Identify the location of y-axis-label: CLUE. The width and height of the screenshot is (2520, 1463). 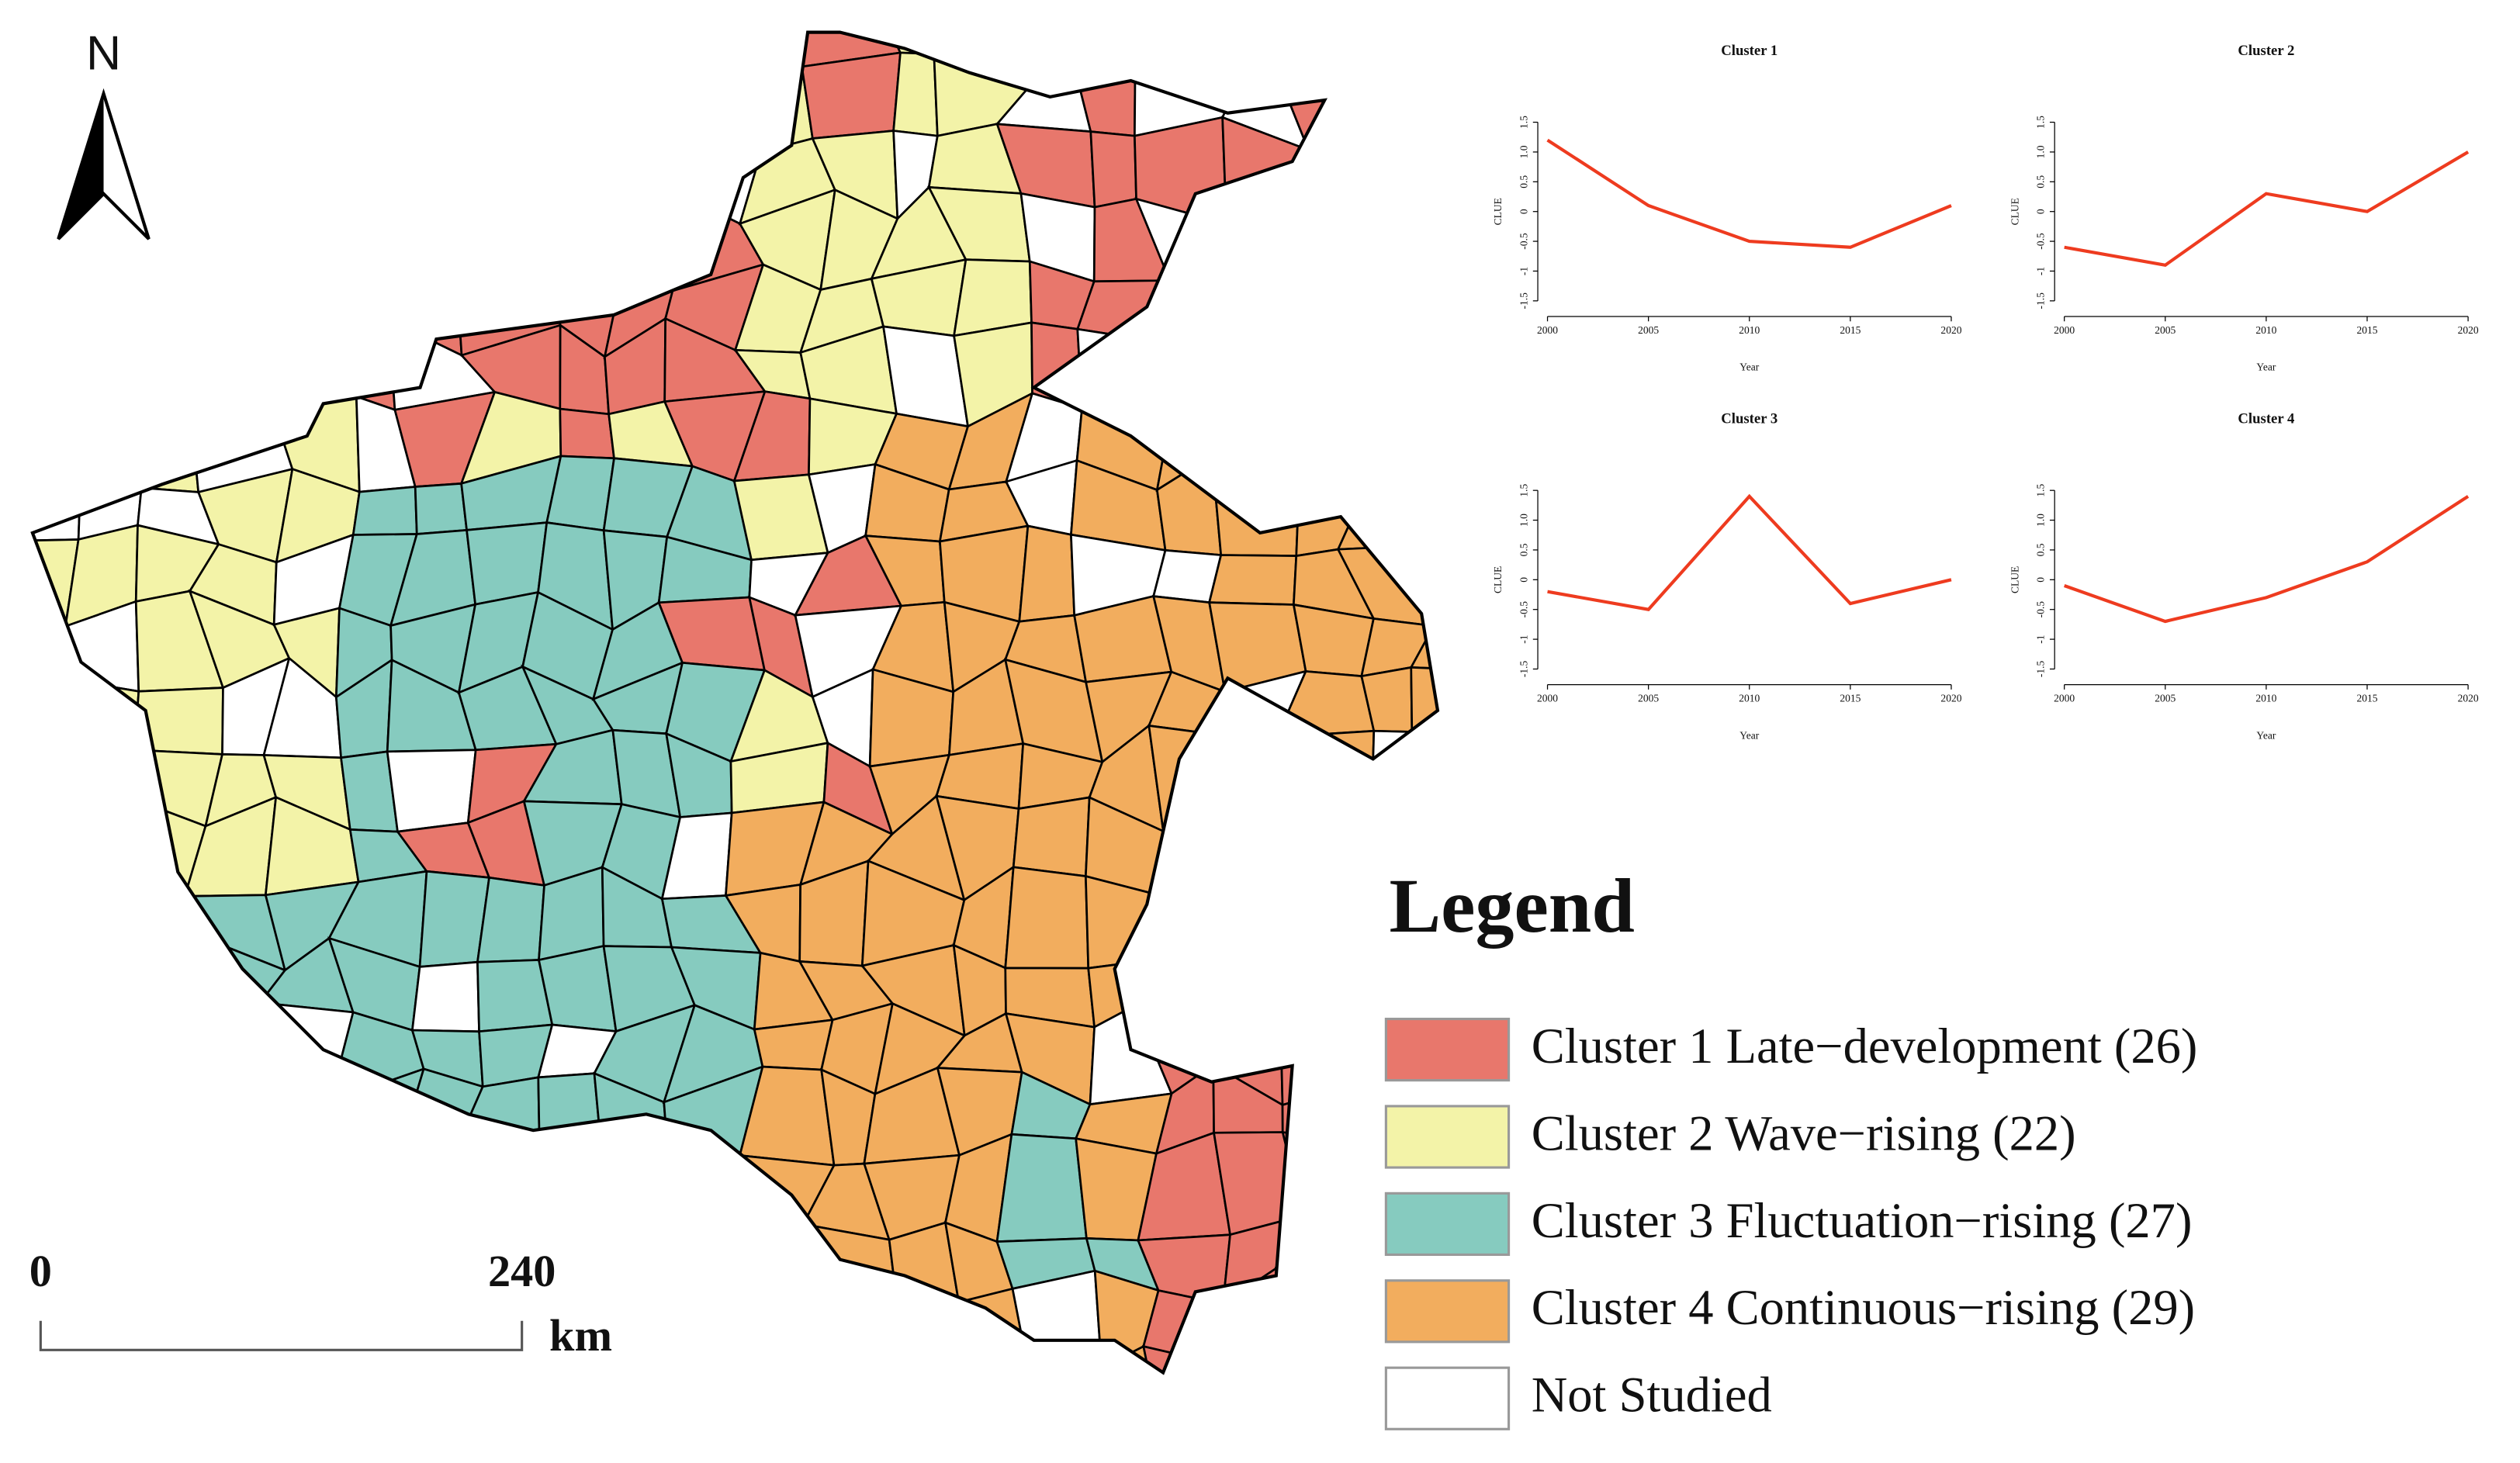
(1498, 211).